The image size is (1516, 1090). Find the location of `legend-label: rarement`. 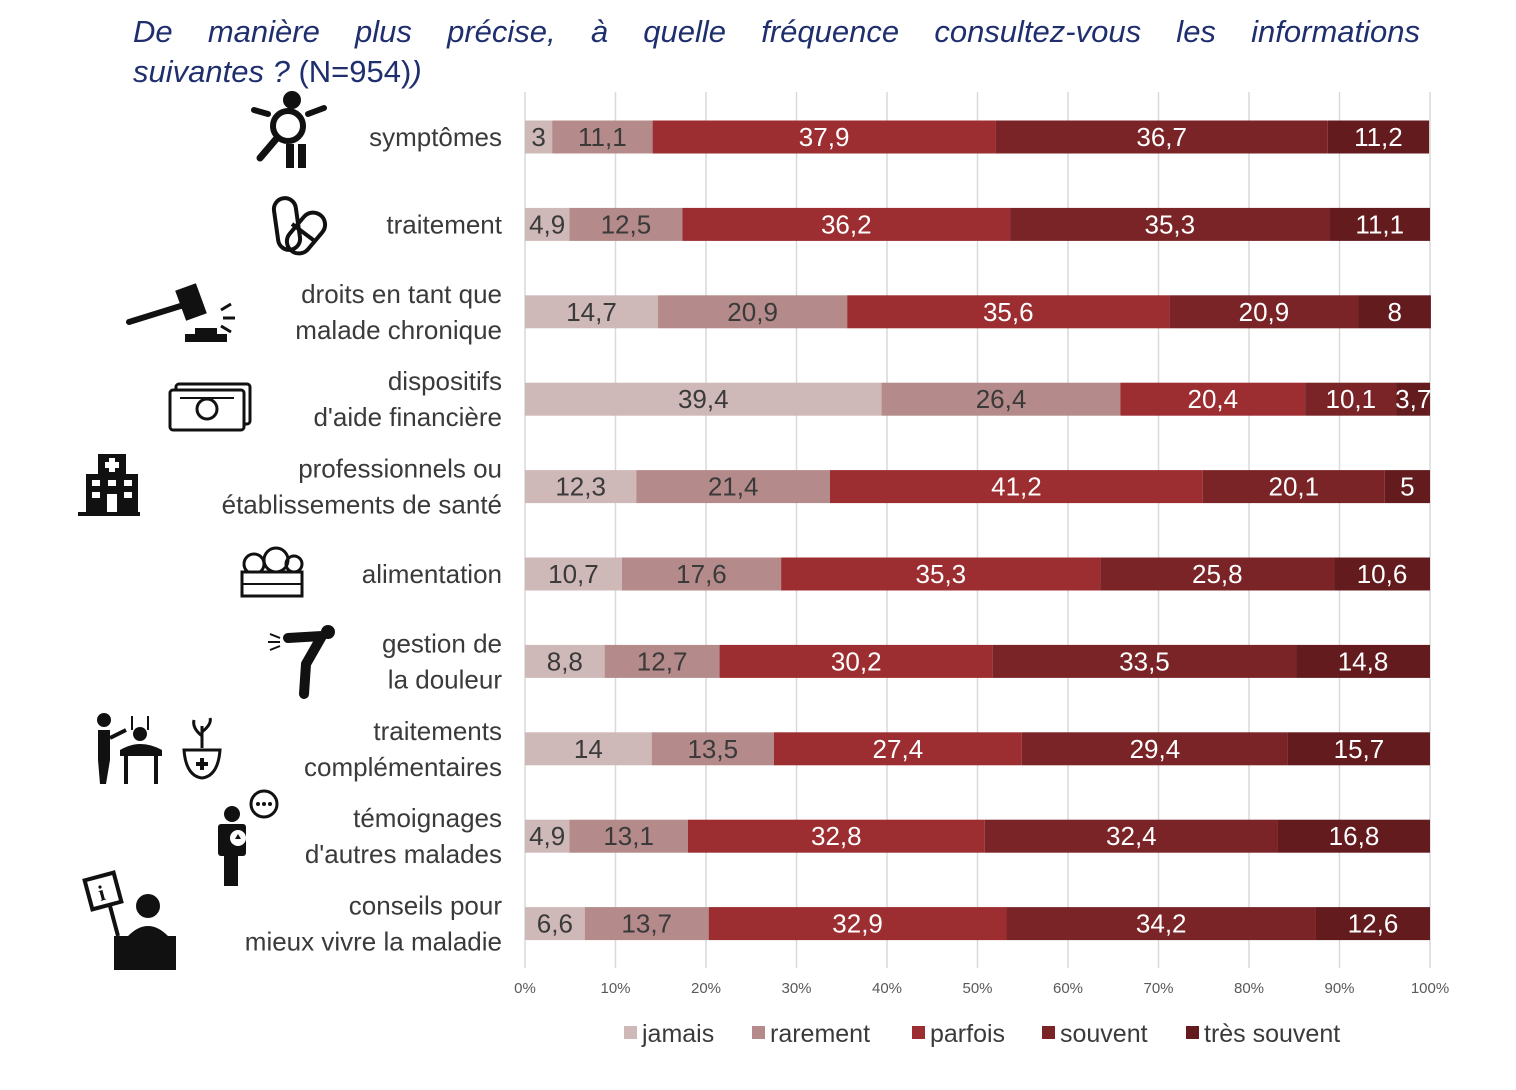

legend-label: rarement is located at coordinates (820, 1034).